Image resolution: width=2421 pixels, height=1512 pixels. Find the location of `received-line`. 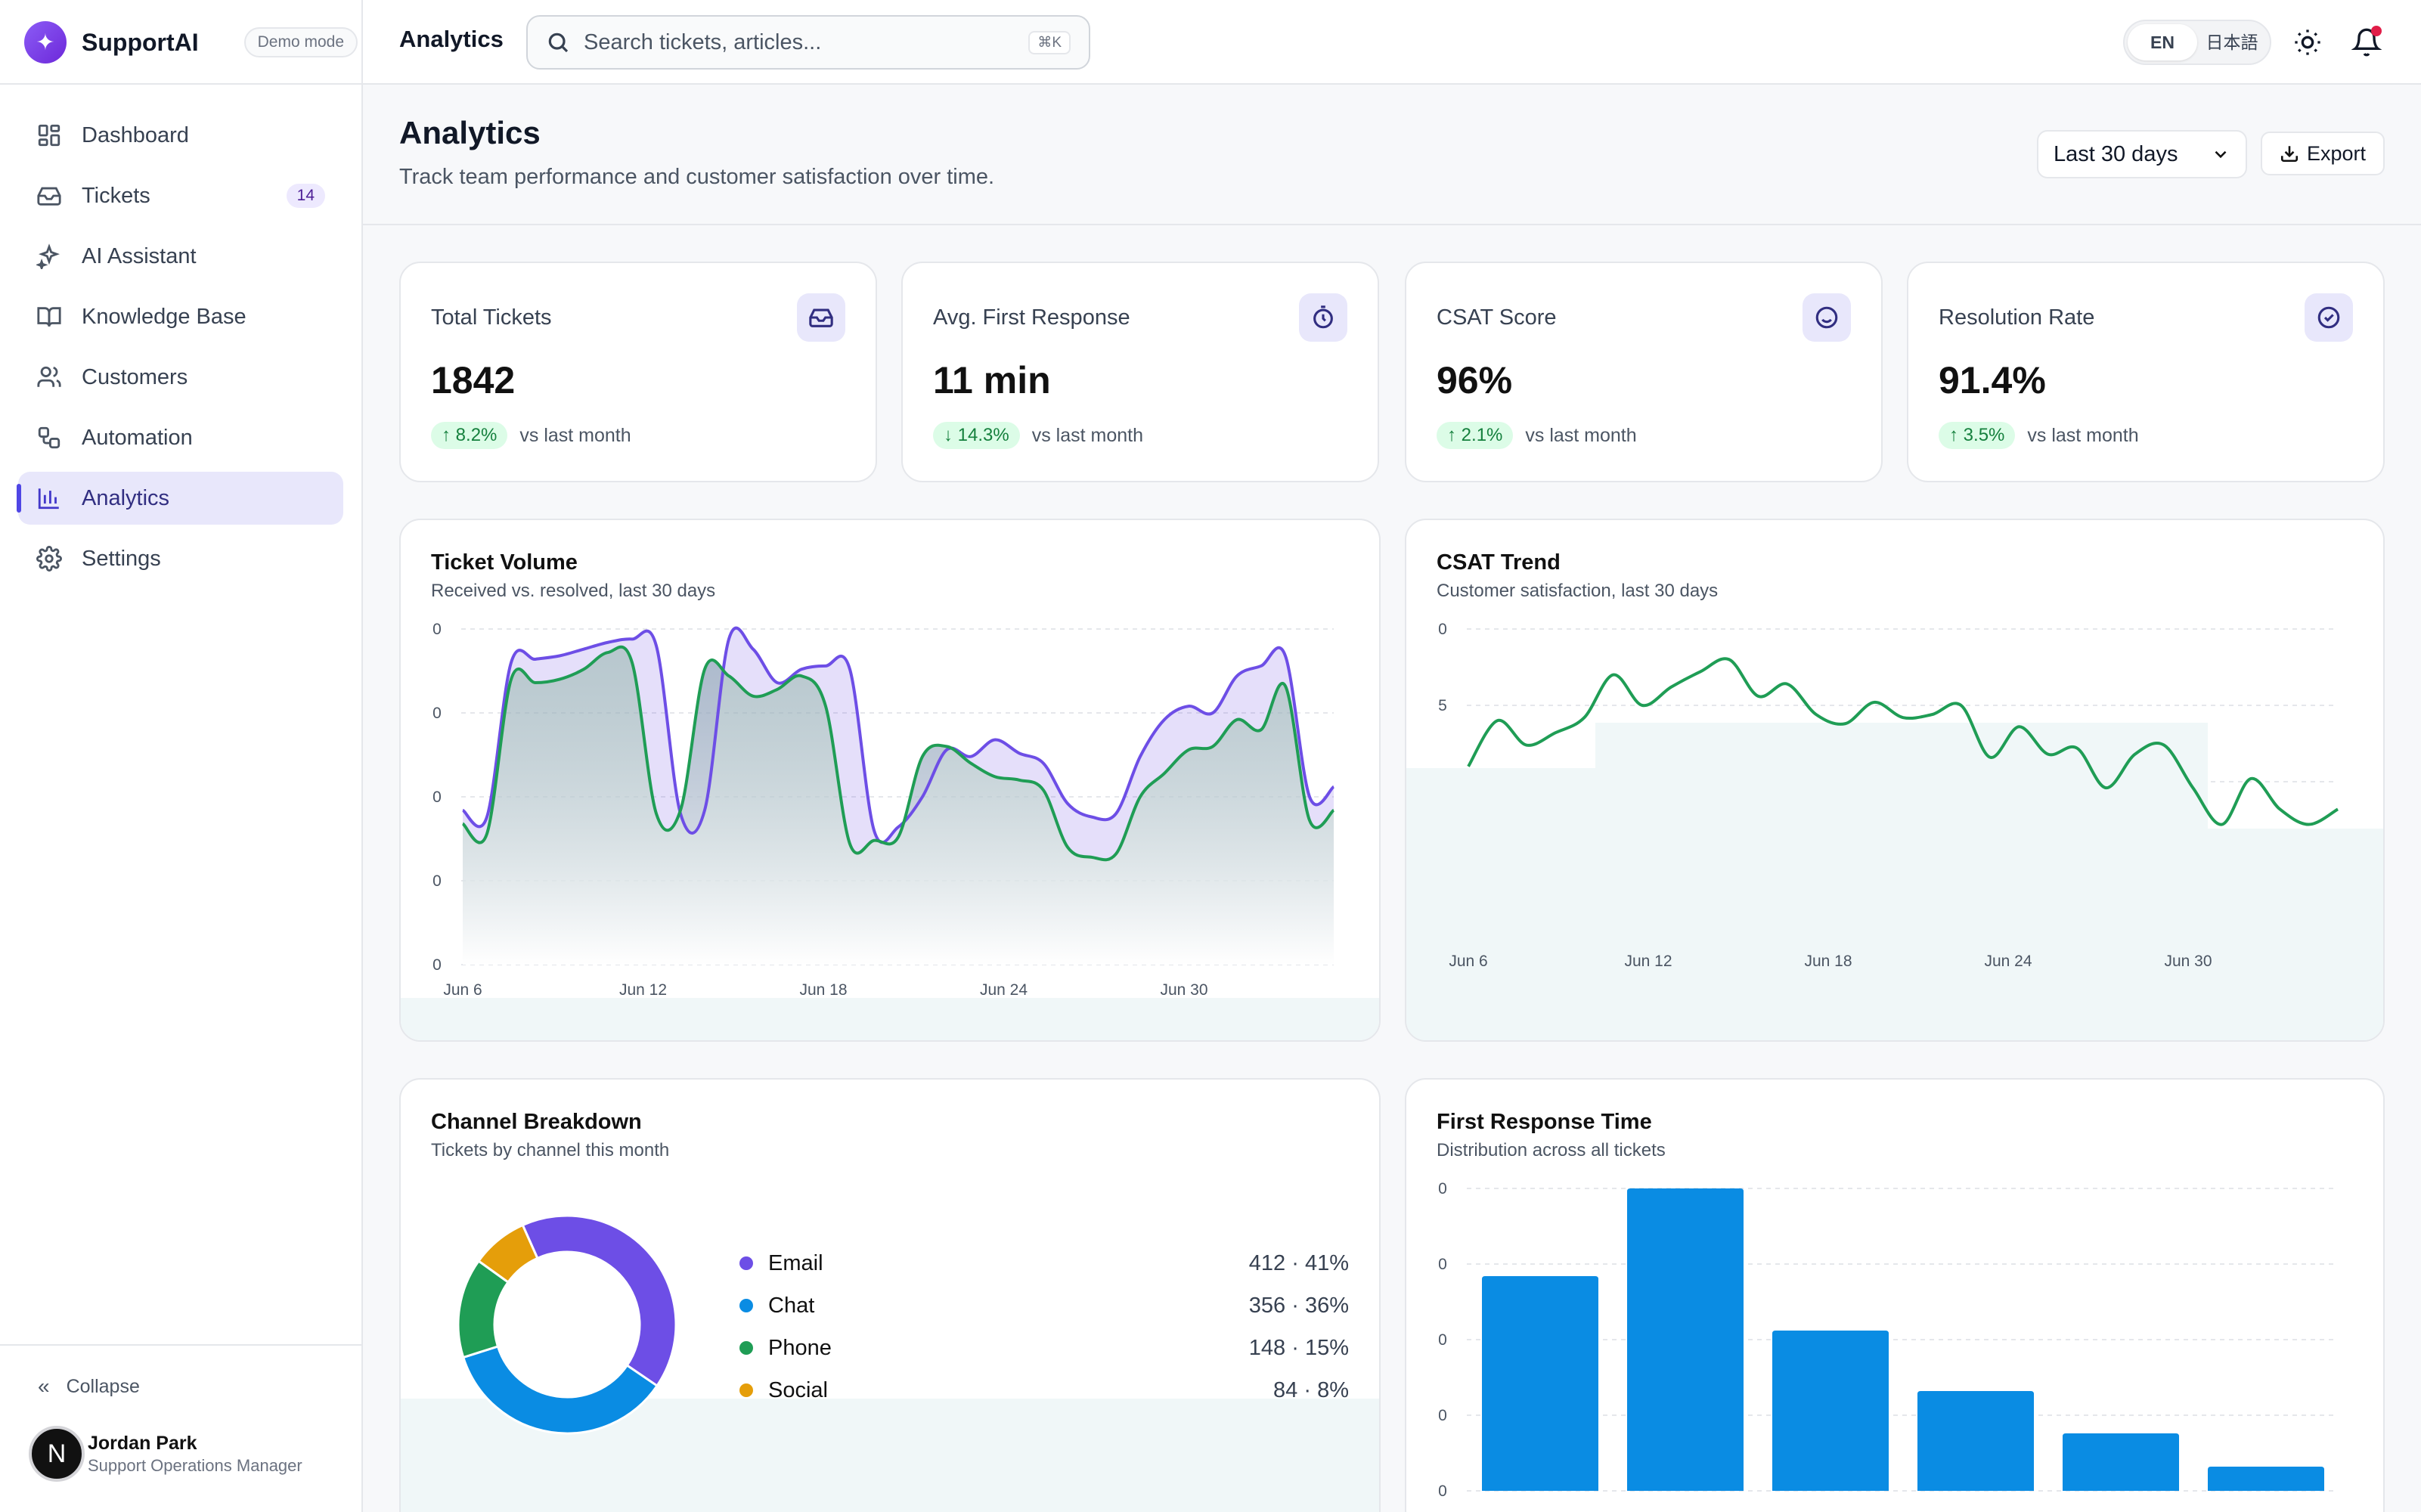

received-line is located at coordinates (898, 735).